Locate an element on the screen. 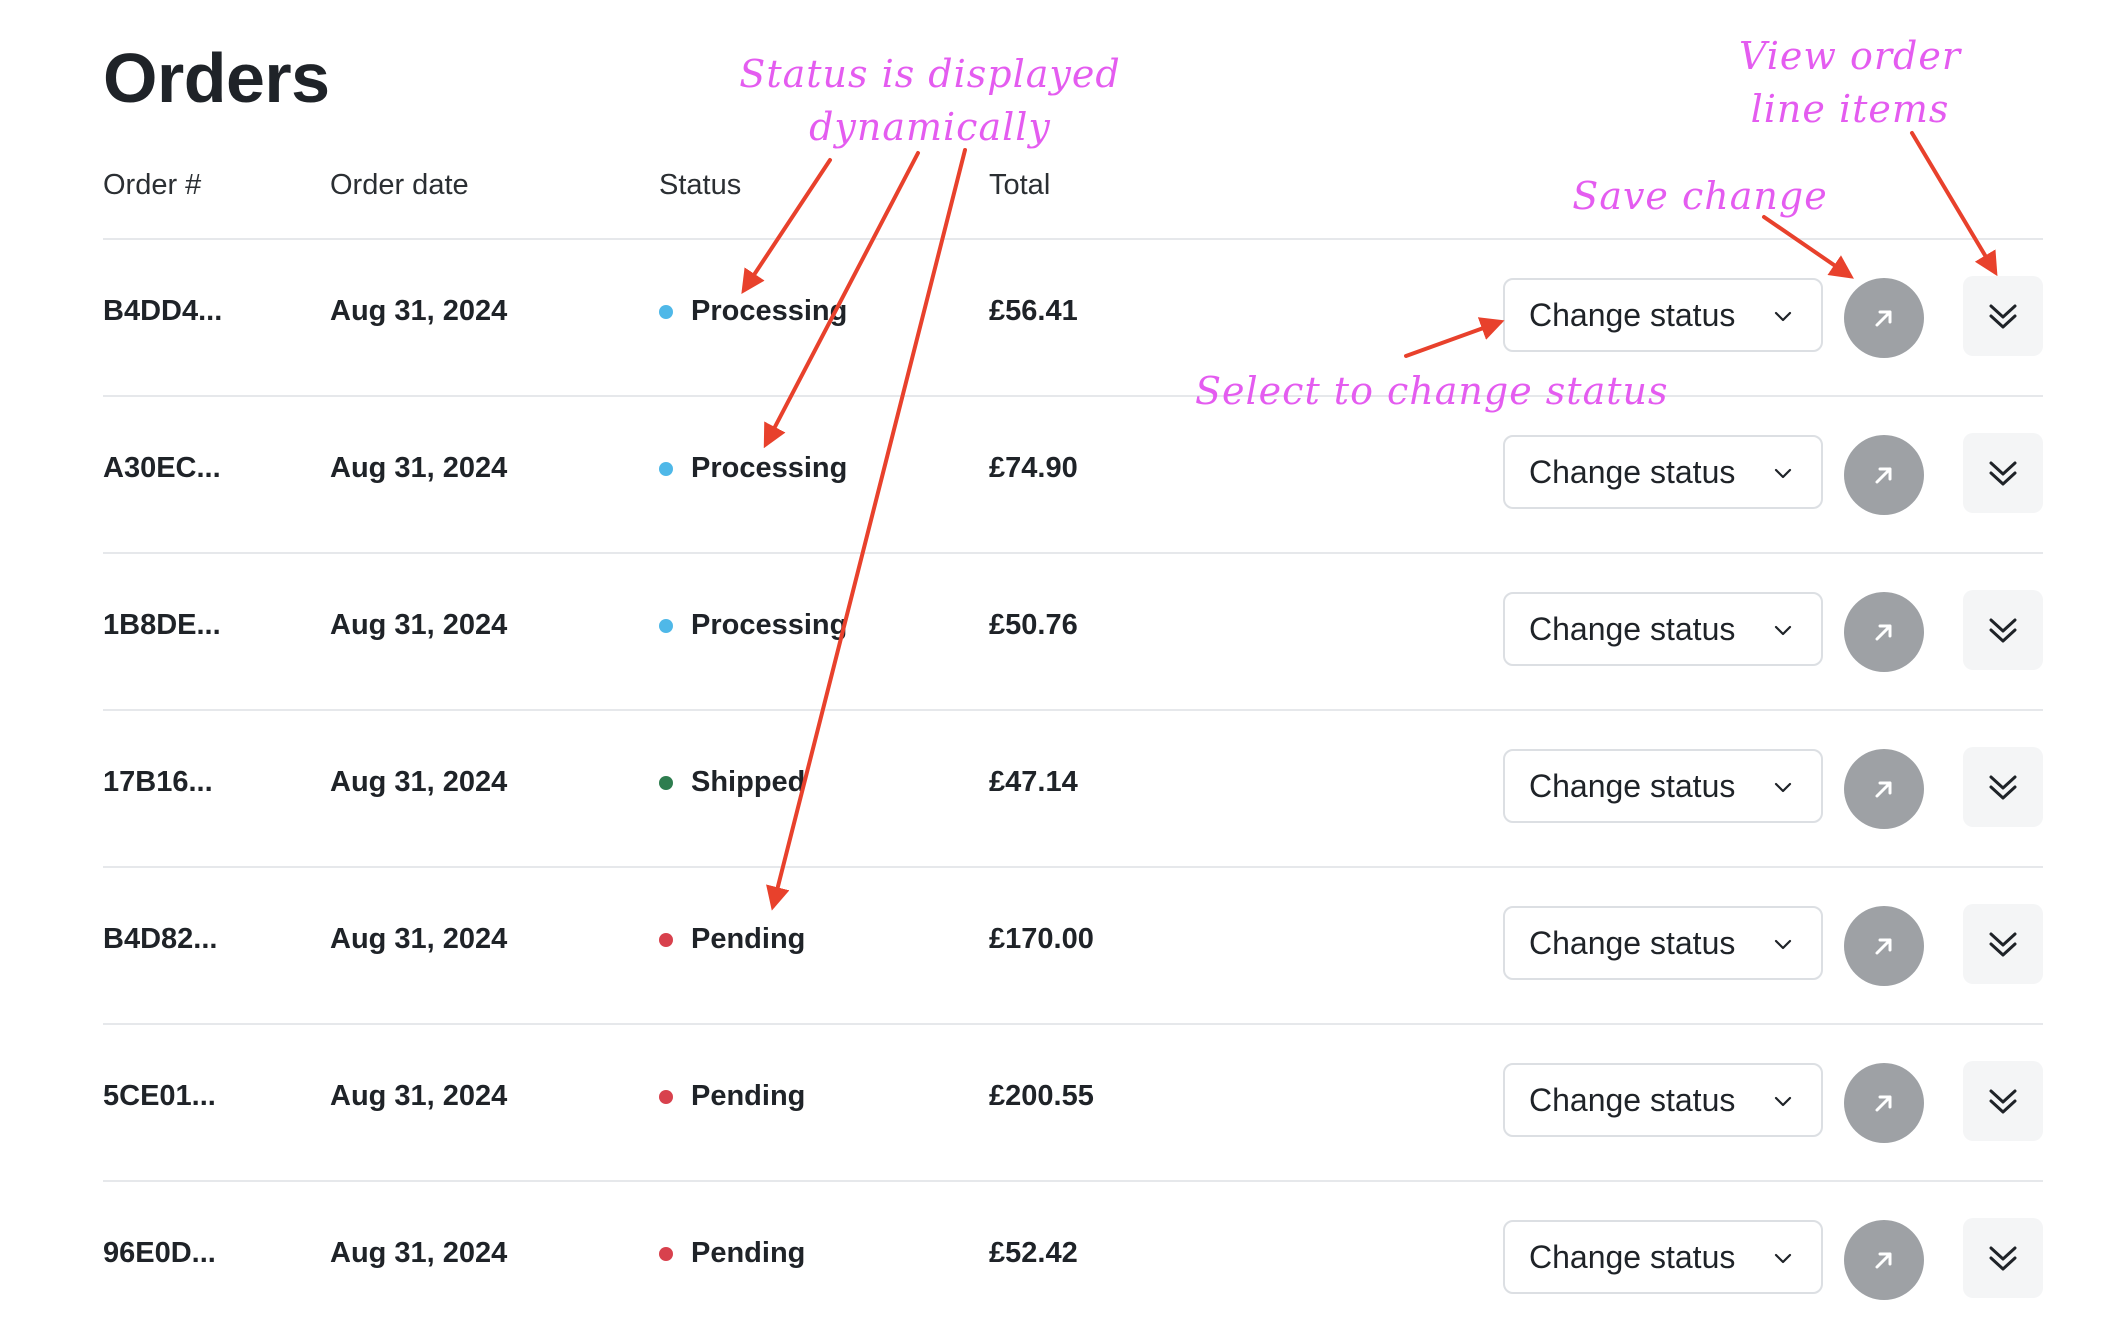 This screenshot has height=1337, width=2128. order-total: £50.76 is located at coordinates (1033, 625).